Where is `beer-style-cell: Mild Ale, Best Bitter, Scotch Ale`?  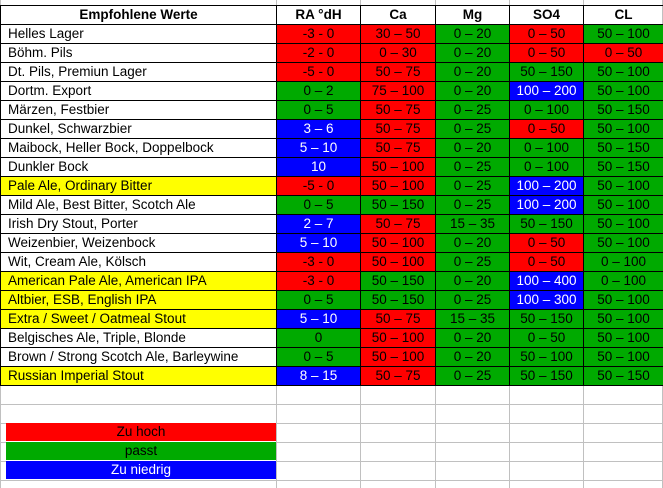
beer-style-cell: Mild Ale, Best Bitter, Scotch Ale is located at coordinates (102, 204).